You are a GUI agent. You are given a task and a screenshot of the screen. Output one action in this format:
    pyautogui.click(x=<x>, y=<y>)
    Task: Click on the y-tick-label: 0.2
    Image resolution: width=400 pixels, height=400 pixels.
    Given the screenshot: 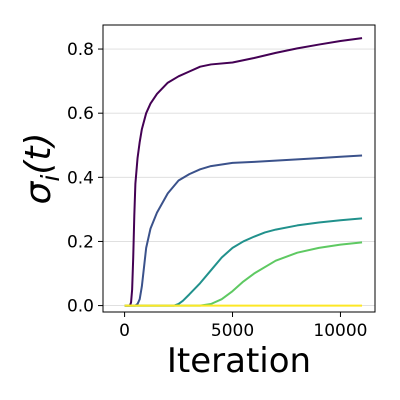 What is the action you would take?
    pyautogui.click(x=80, y=242)
    